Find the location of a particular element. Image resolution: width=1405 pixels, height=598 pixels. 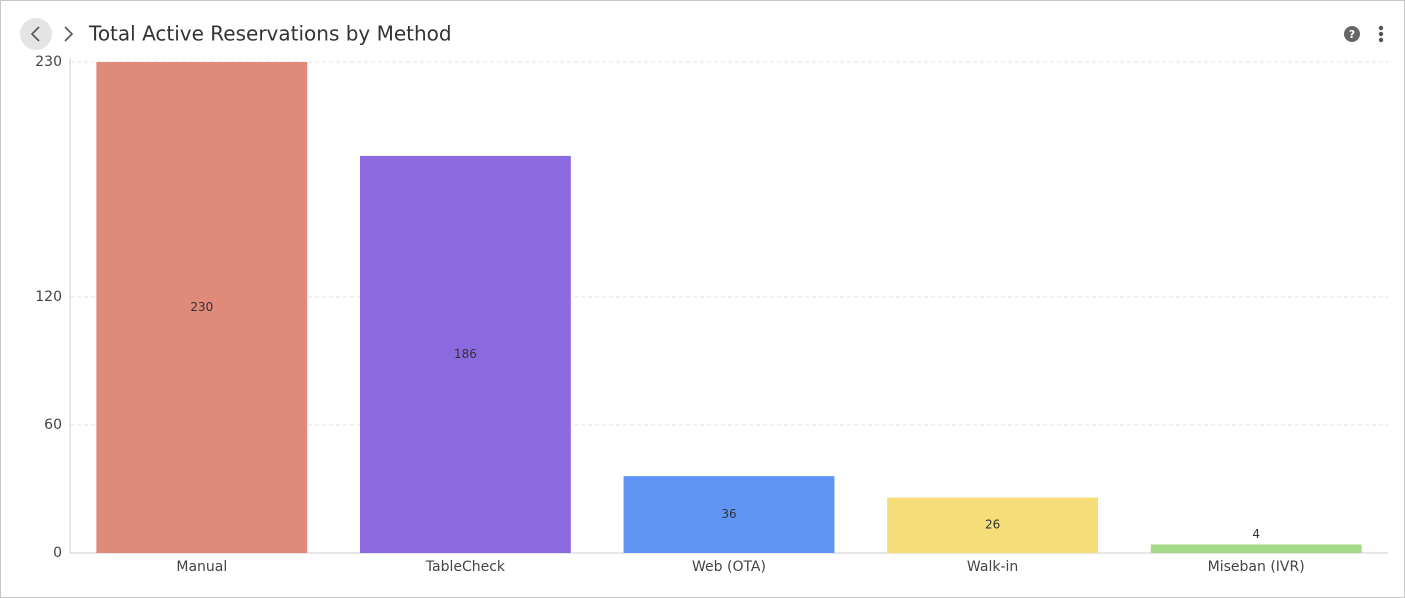

back-icon is located at coordinates (35, 34).